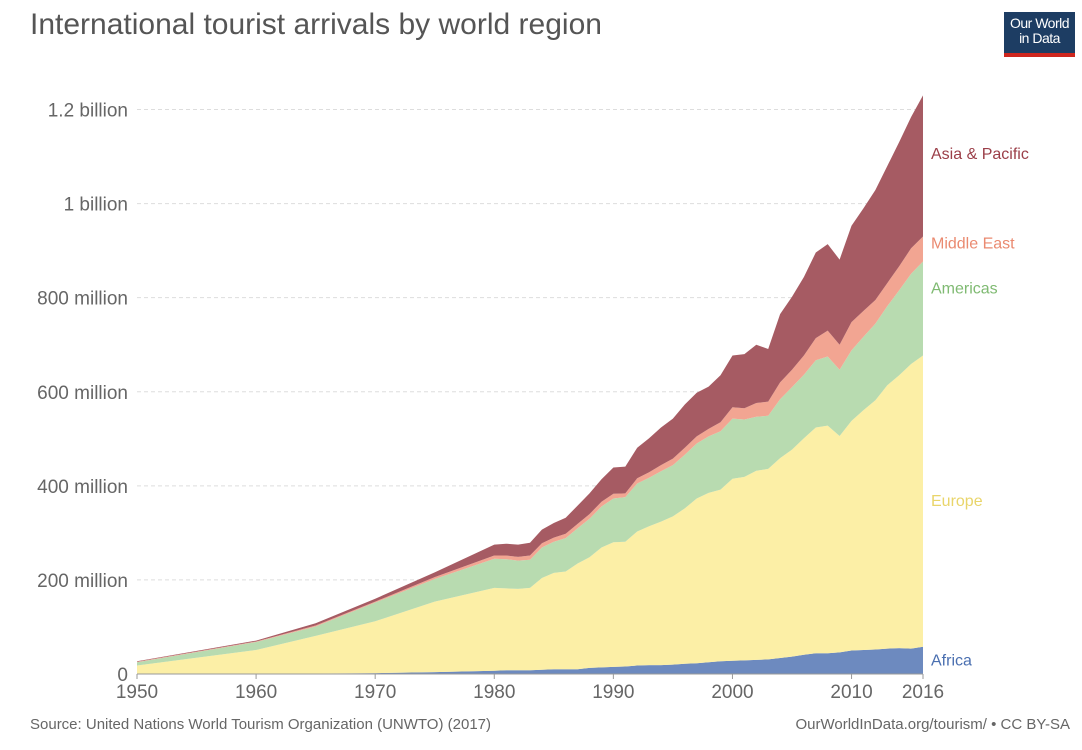  I want to click on series-label-europe: Europe, so click(957, 501).